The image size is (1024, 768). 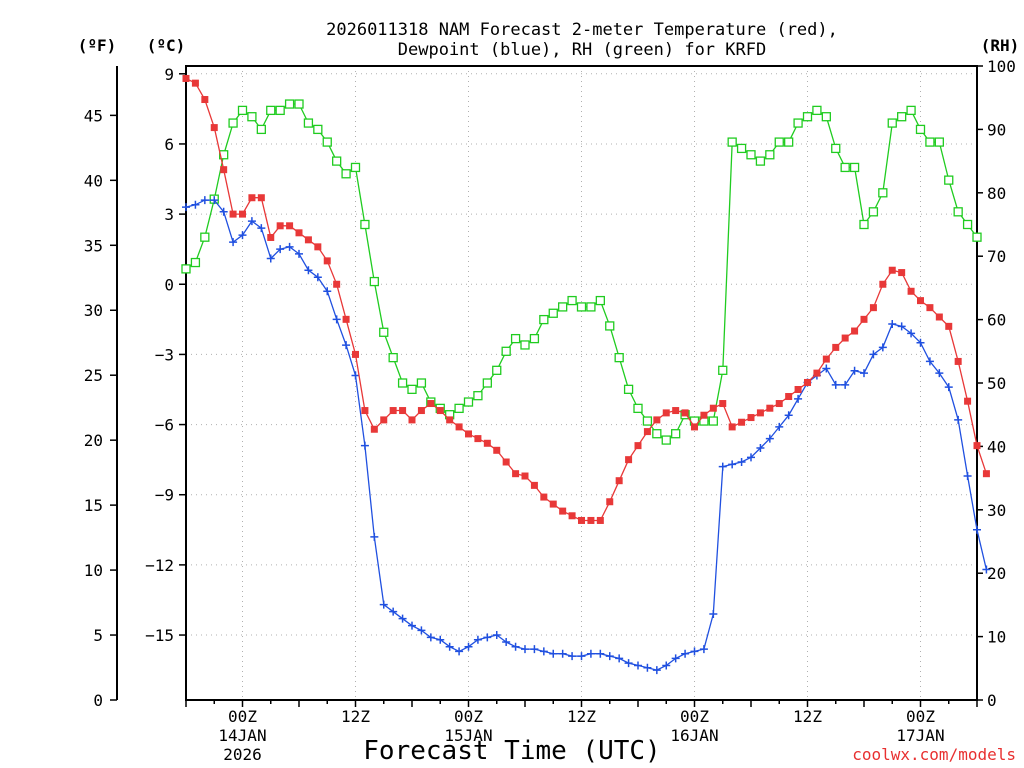 I want to click on rh-tick-label: 50, so click(x=996, y=383).